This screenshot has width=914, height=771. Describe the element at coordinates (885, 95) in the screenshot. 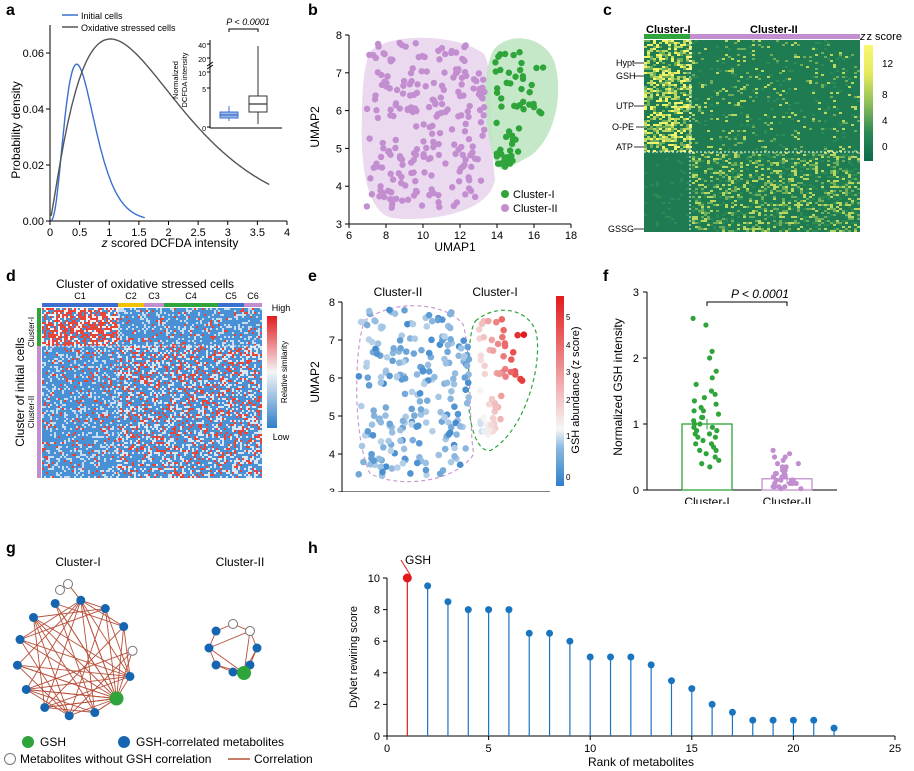

I see `scale-tick: 8` at that location.